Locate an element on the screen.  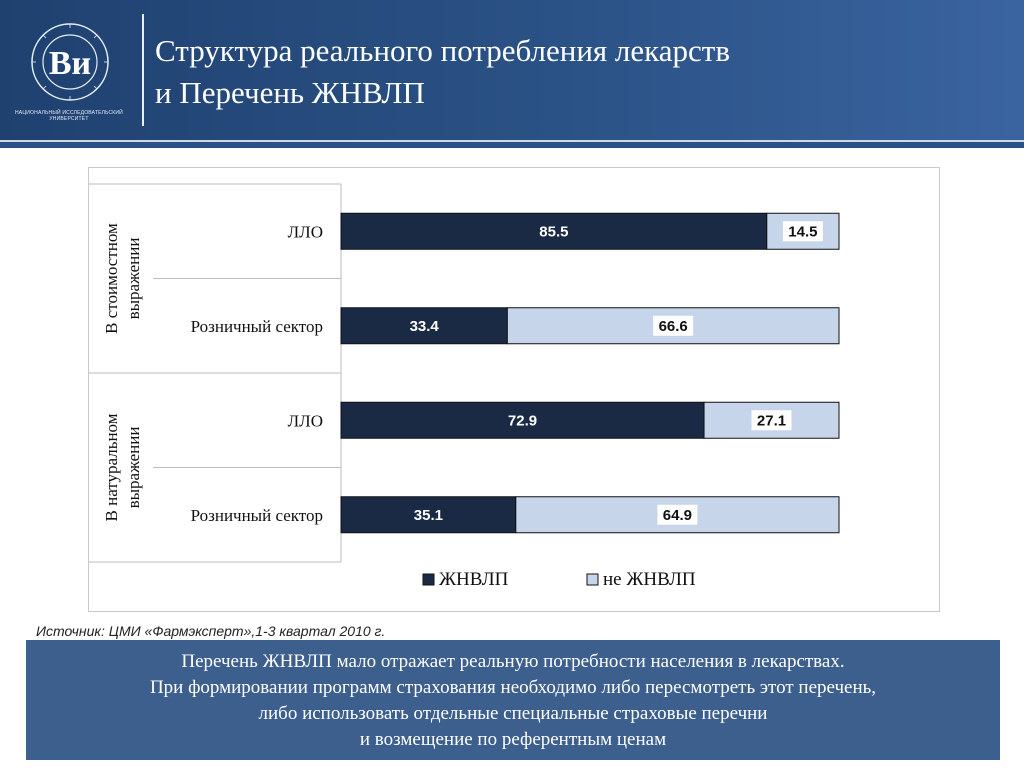
conclusion-line: и возмещение по референтным ценам is located at coordinates (513, 739).